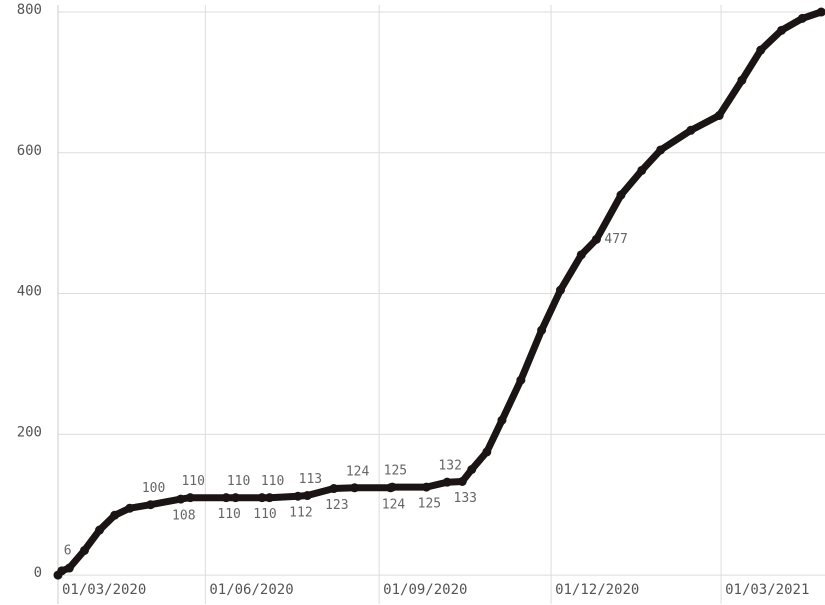  What do you see at coordinates (615, 239) in the screenshot?
I see `data-label: 477` at bounding box center [615, 239].